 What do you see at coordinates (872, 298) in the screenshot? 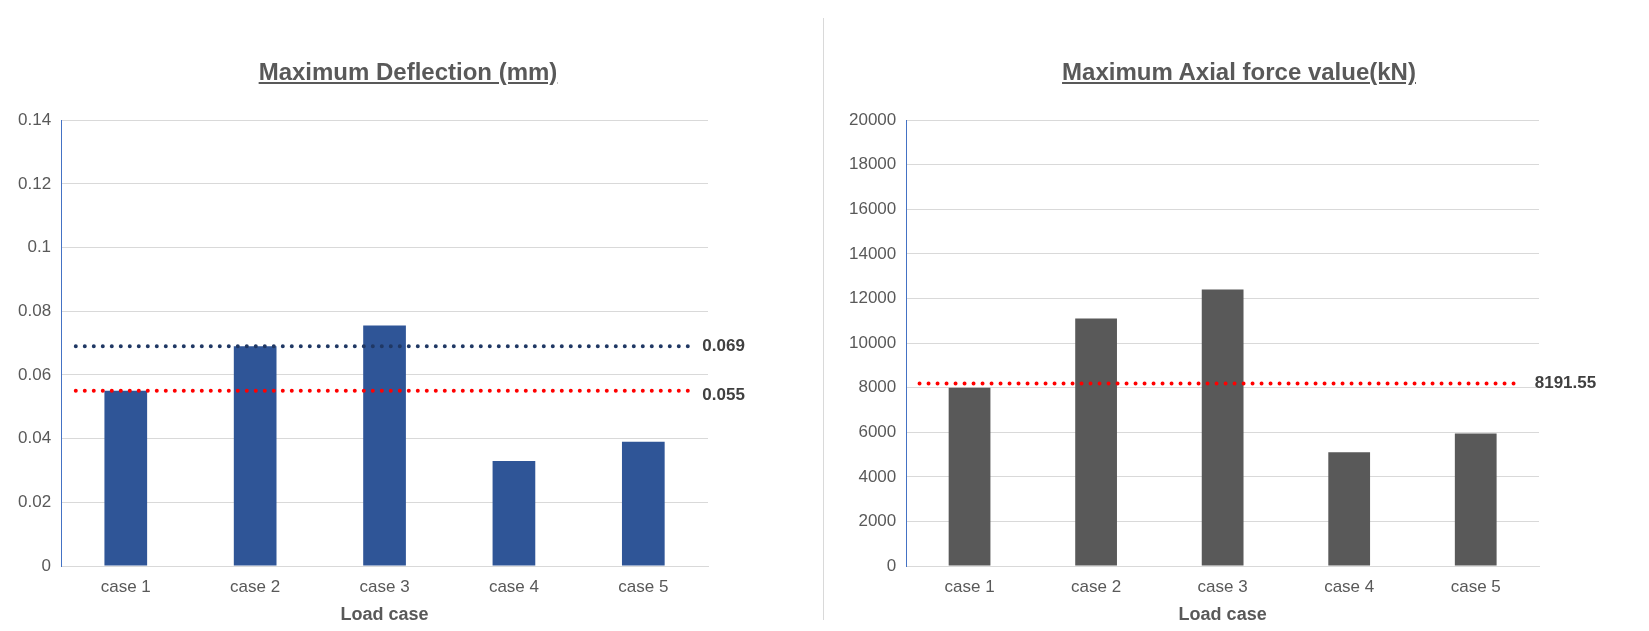
I see `y-tick-label: 12000` at bounding box center [872, 298].